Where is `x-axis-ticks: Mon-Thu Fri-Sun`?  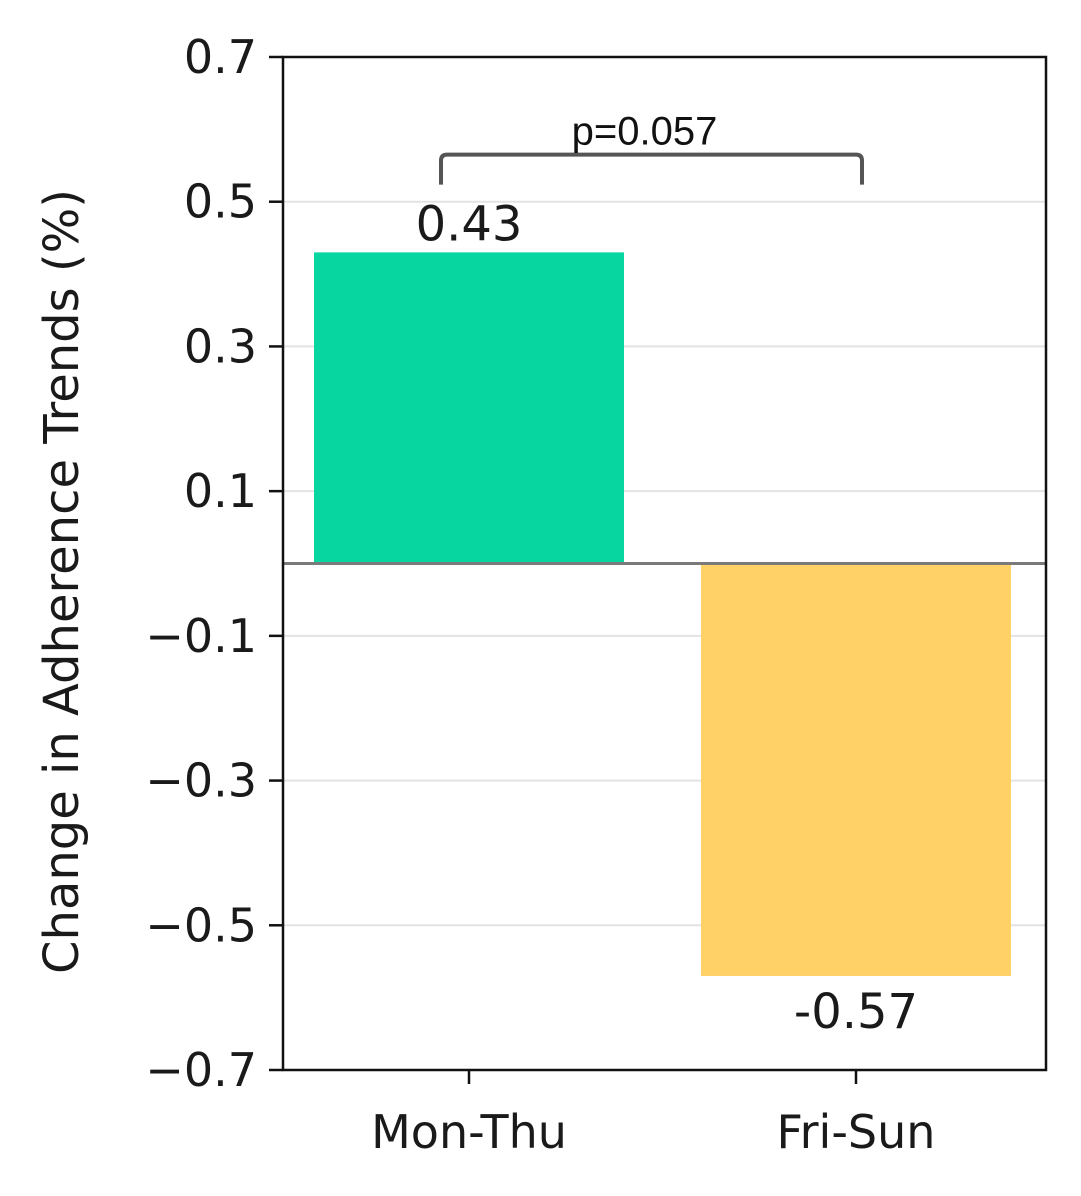 x-axis-ticks: Mon-Thu Fri-Sun is located at coordinates (653, 1114).